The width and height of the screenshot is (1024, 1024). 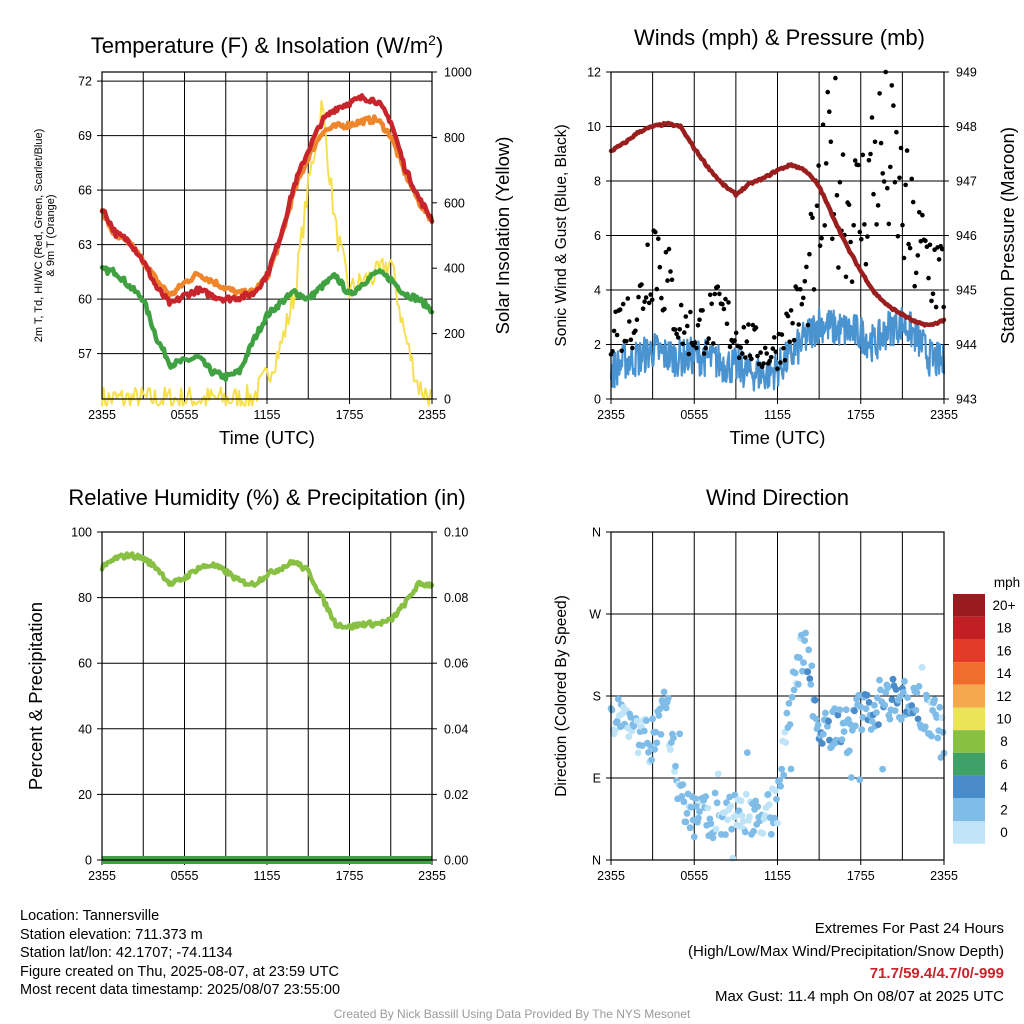 I want to click on extremes-title: Extremes For Past 24 Hours, so click(x=909, y=928).